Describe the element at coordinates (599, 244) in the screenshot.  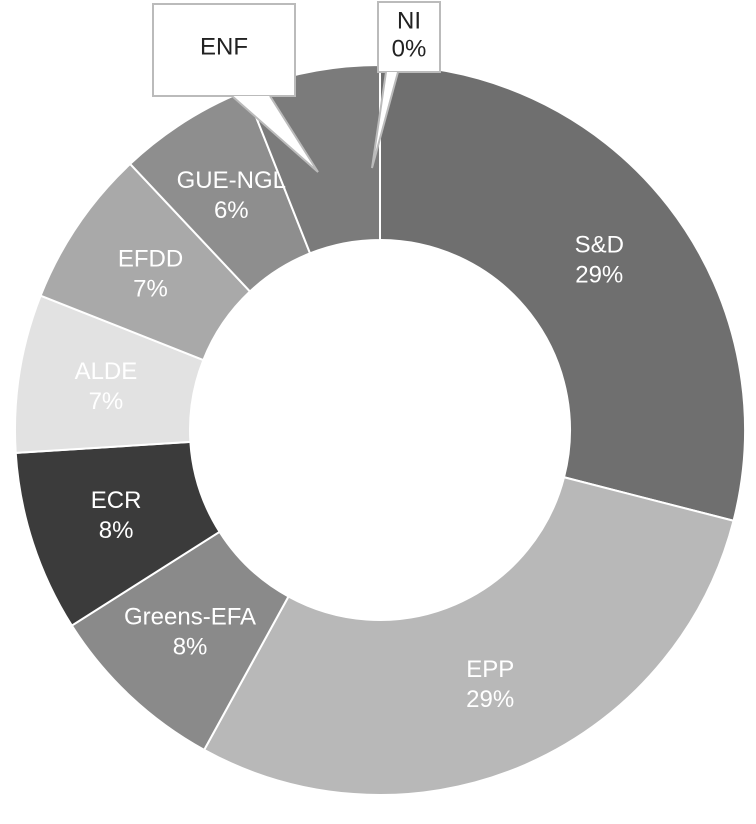
I see `slice-label: S&D` at that location.